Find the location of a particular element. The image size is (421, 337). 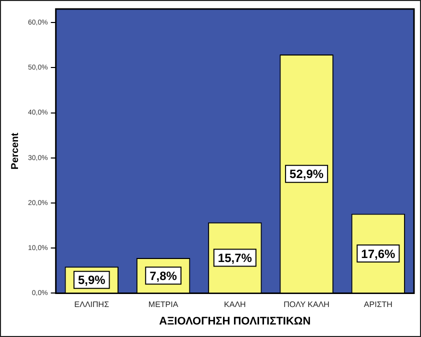

x-tick-label: ΠΟΛΥ ΚΑΛΗ is located at coordinates (307, 305).